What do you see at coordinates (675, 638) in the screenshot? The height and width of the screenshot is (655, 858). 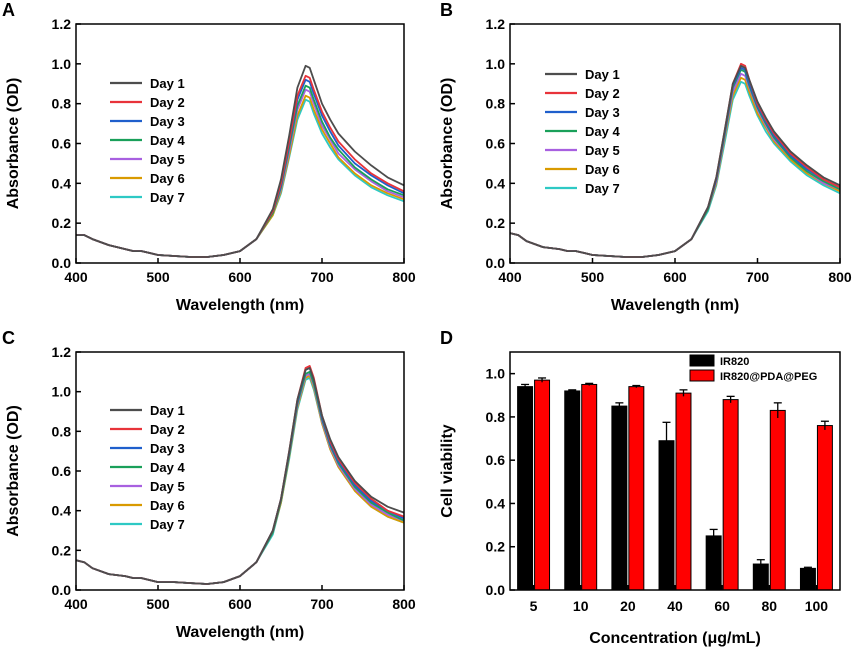 I see `x-axis-title: Concentration (μg/mL)` at bounding box center [675, 638].